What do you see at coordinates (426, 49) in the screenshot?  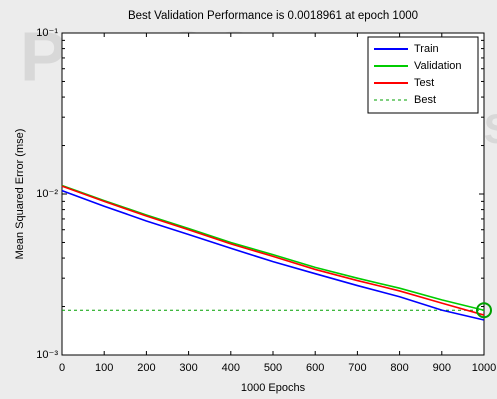 I see `legend-label: Train` at bounding box center [426, 49].